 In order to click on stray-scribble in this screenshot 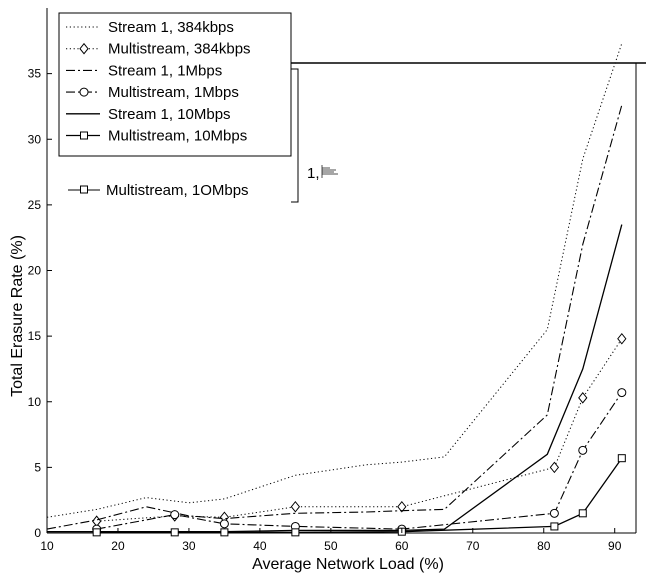, I will do `click(329, 171)`.